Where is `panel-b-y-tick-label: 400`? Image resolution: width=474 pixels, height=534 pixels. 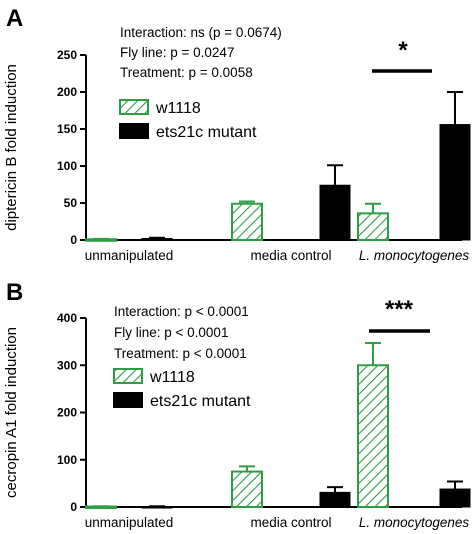 panel-b-y-tick-label: 400 is located at coordinates (67, 318).